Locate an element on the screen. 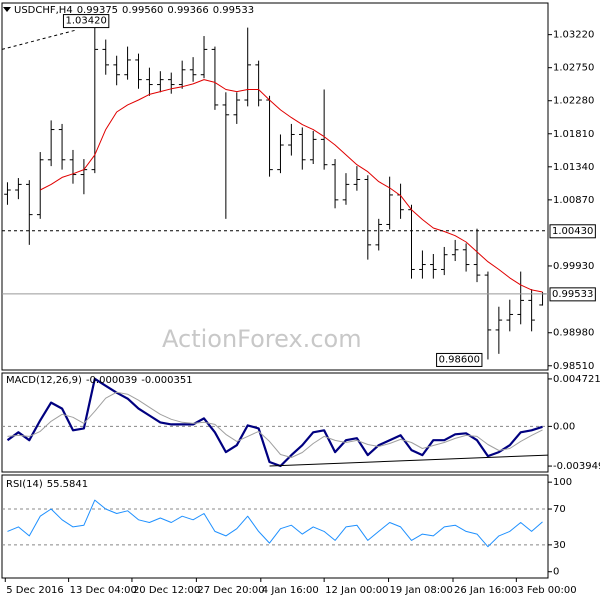 Image resolution: width=600 pixels, height=600 pixels. y-tick-label: 1.01340 is located at coordinates (573, 167).